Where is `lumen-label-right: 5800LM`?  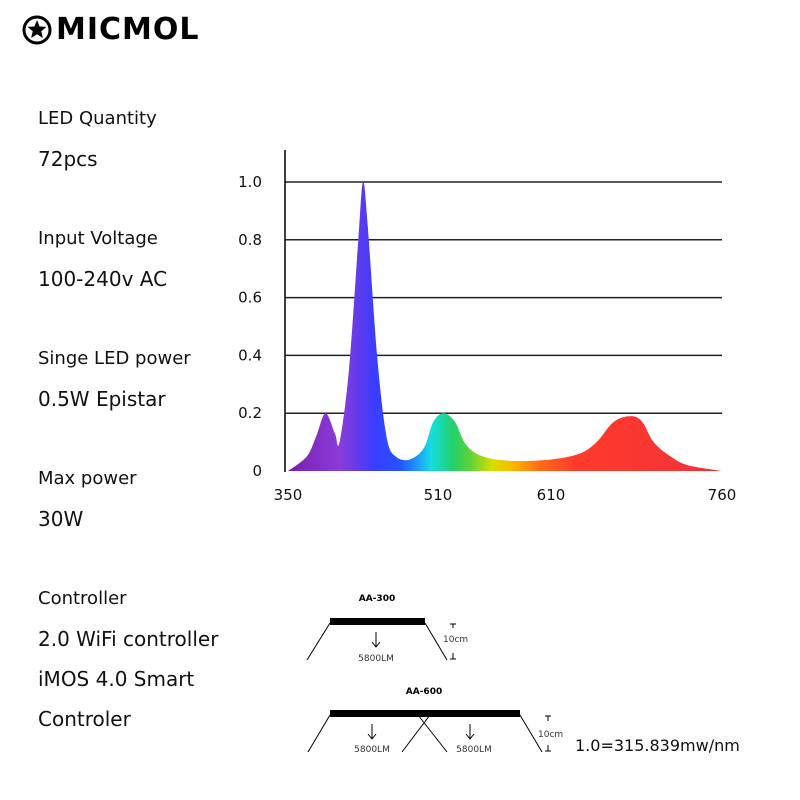
lumen-label-right: 5800LM is located at coordinates (474, 750).